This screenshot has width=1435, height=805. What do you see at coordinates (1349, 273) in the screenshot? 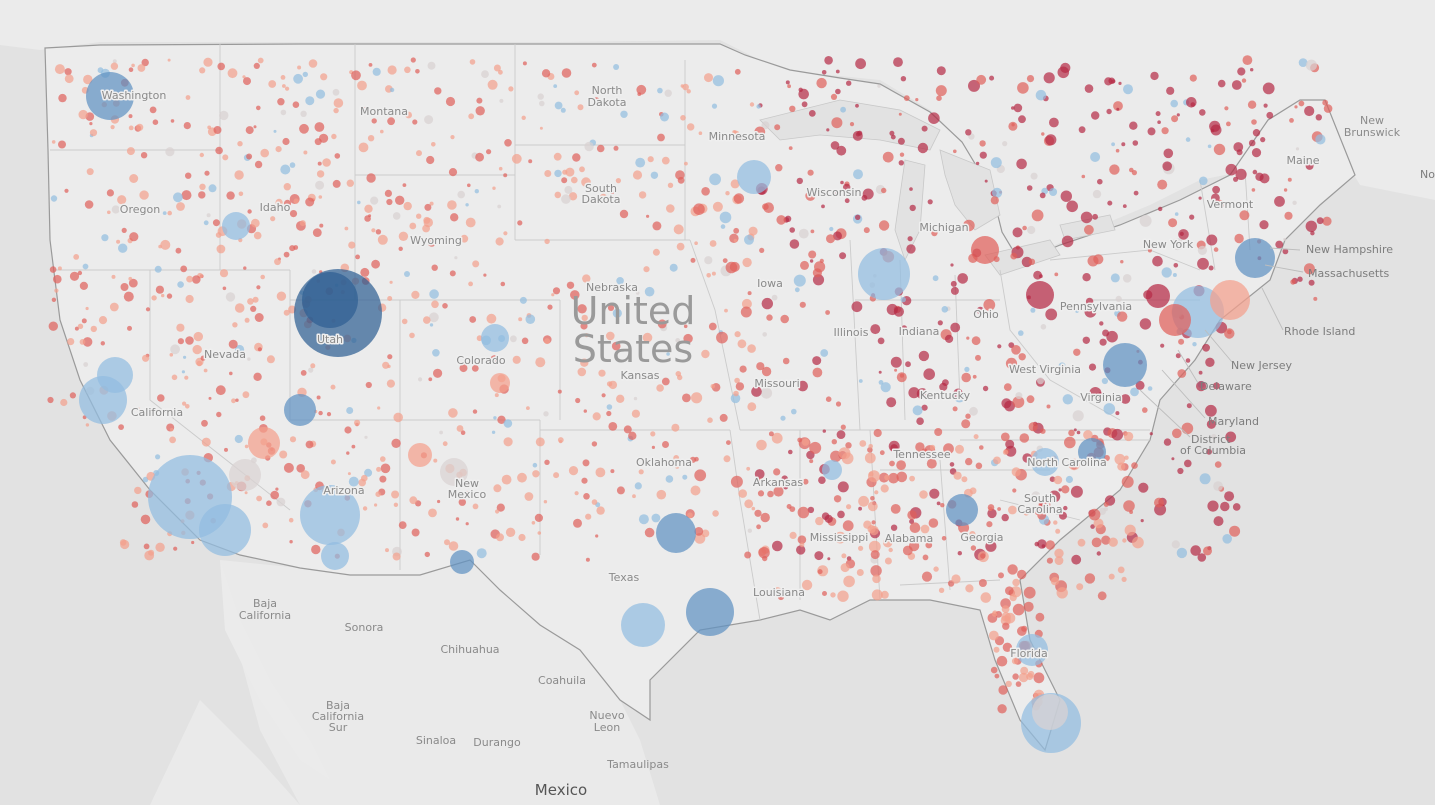
I see `label-massachusetts: Massachusetts` at bounding box center [1349, 273].